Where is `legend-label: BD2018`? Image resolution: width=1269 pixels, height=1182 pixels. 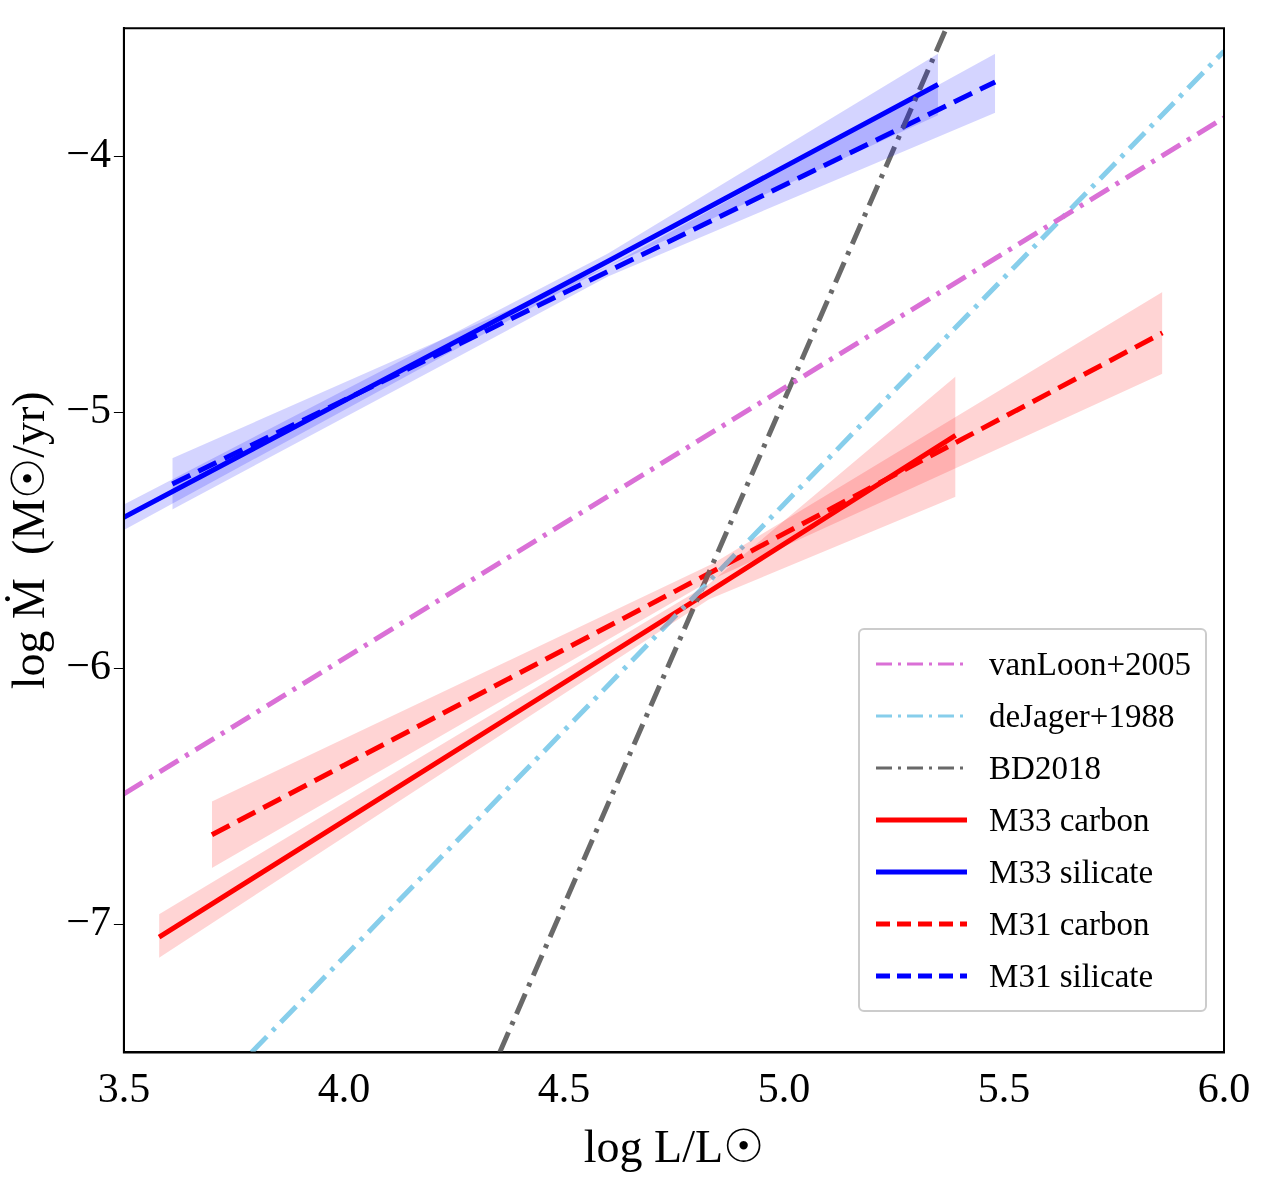
legend-label: BD2018 is located at coordinates (1045, 768).